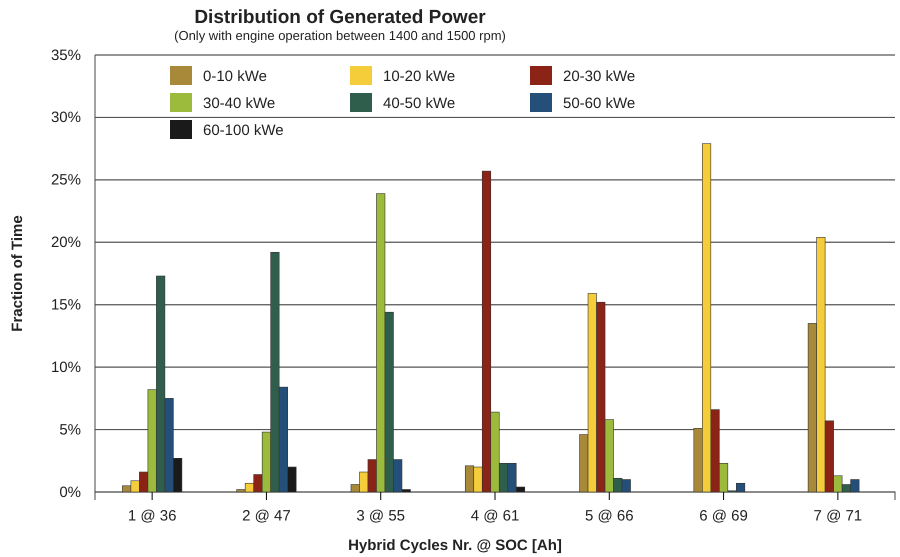  Describe the element at coordinates (239, 103) in the screenshot. I see `legend-label: 30-40 kWe` at that location.